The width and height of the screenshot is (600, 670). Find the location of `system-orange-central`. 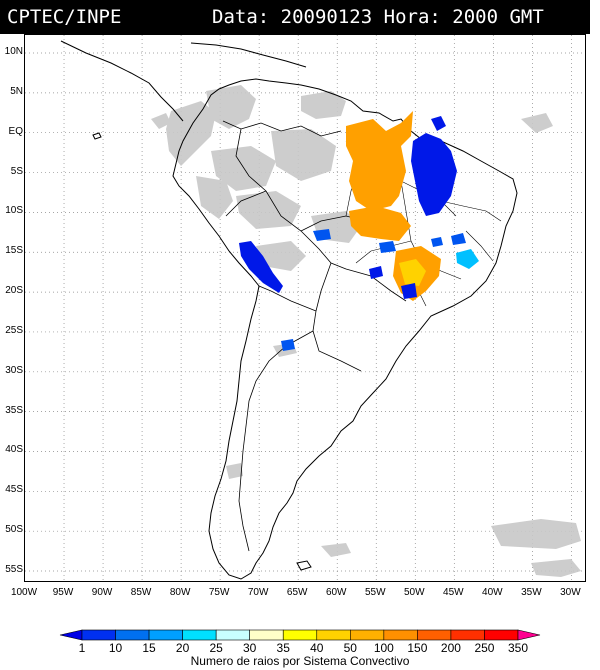

system-orange-central is located at coordinates (380, 223).